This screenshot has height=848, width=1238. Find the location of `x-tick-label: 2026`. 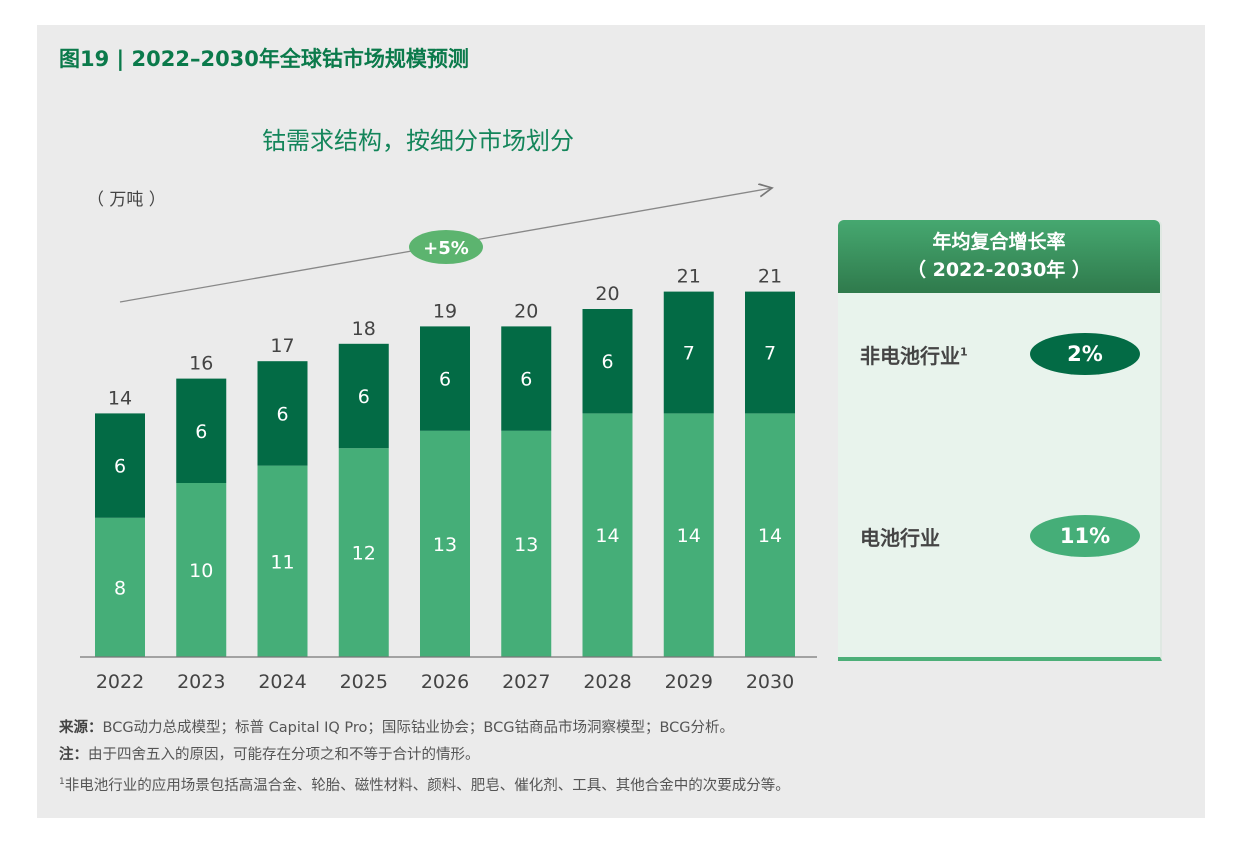

x-tick-label: 2026 is located at coordinates (445, 682).